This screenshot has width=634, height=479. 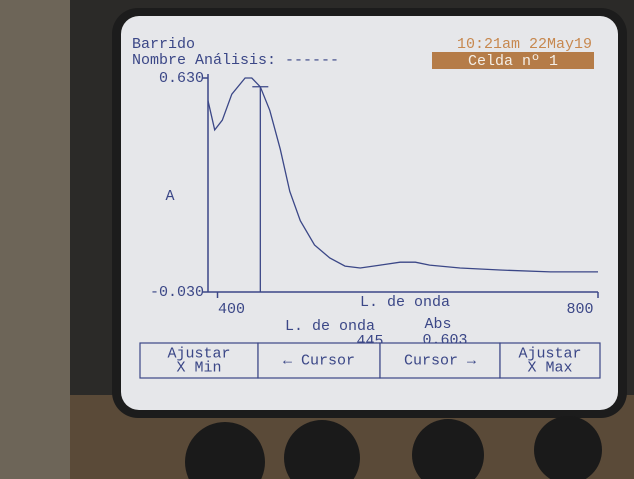 I want to click on softkey-label: ← Cursor, so click(x=319, y=360).